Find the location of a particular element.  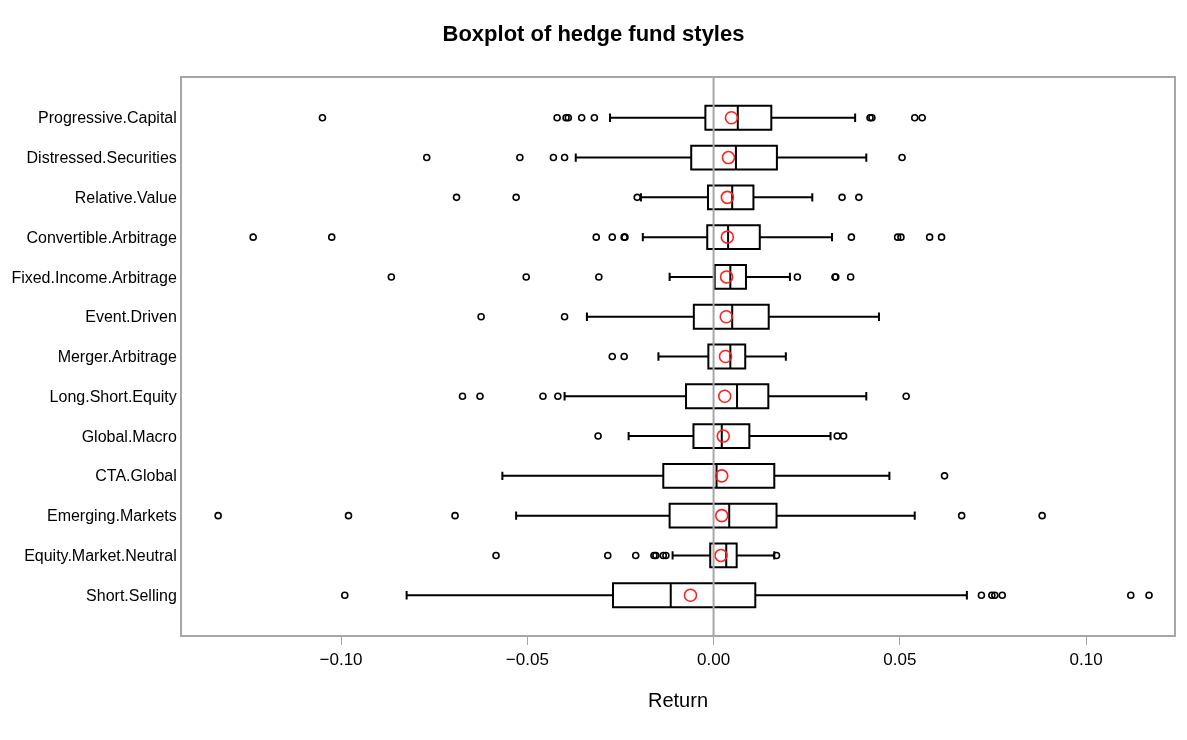

y-tick-label: Short.Selling is located at coordinates (131, 595).